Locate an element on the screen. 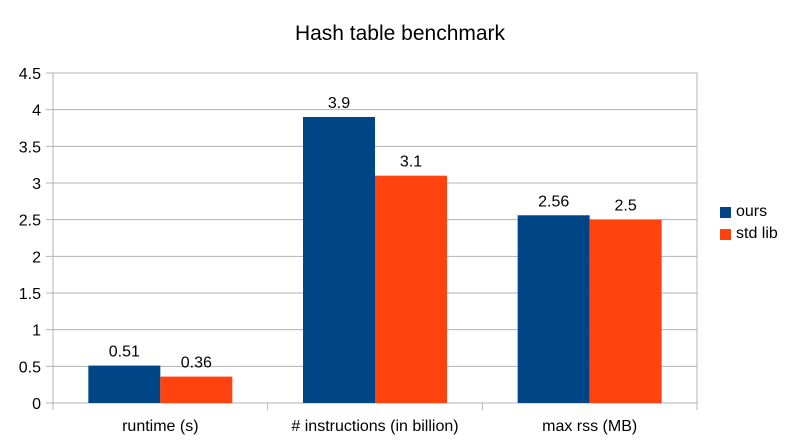 Image resolution: width=800 pixels, height=445 pixels. y-tick-label: 2 is located at coordinates (36, 257).